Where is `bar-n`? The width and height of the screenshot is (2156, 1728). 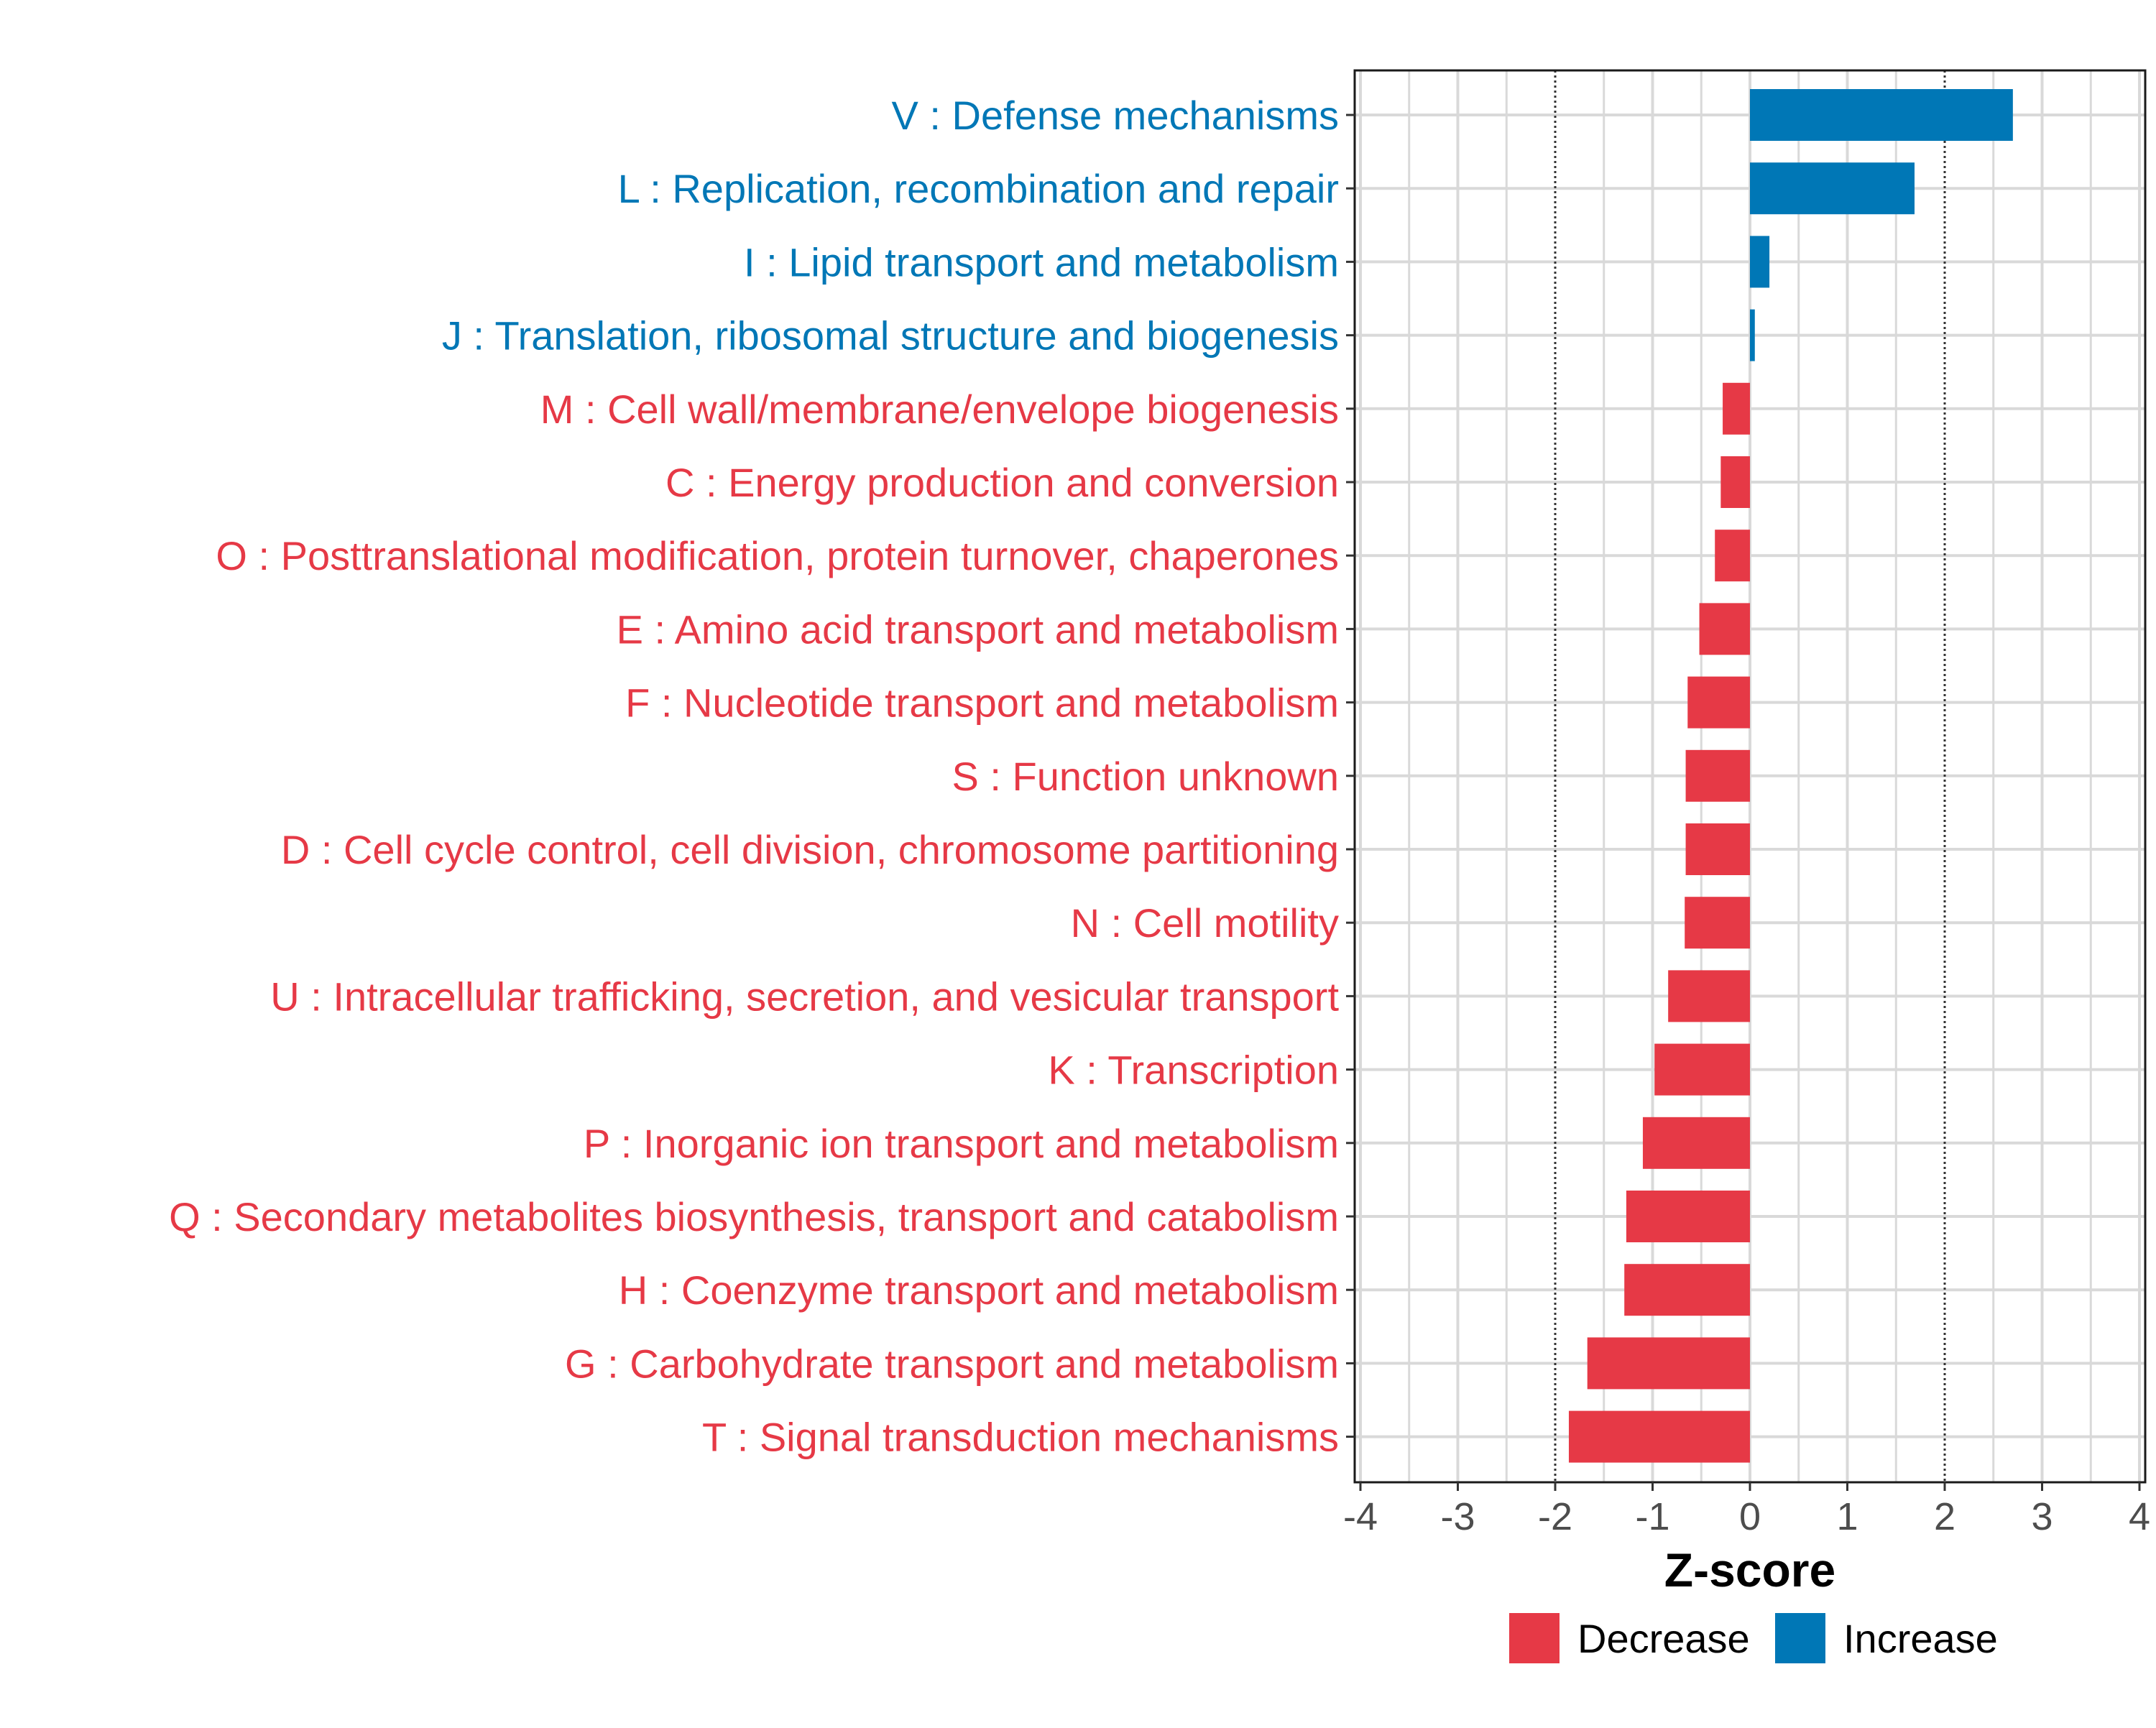 bar-n is located at coordinates (1718, 923).